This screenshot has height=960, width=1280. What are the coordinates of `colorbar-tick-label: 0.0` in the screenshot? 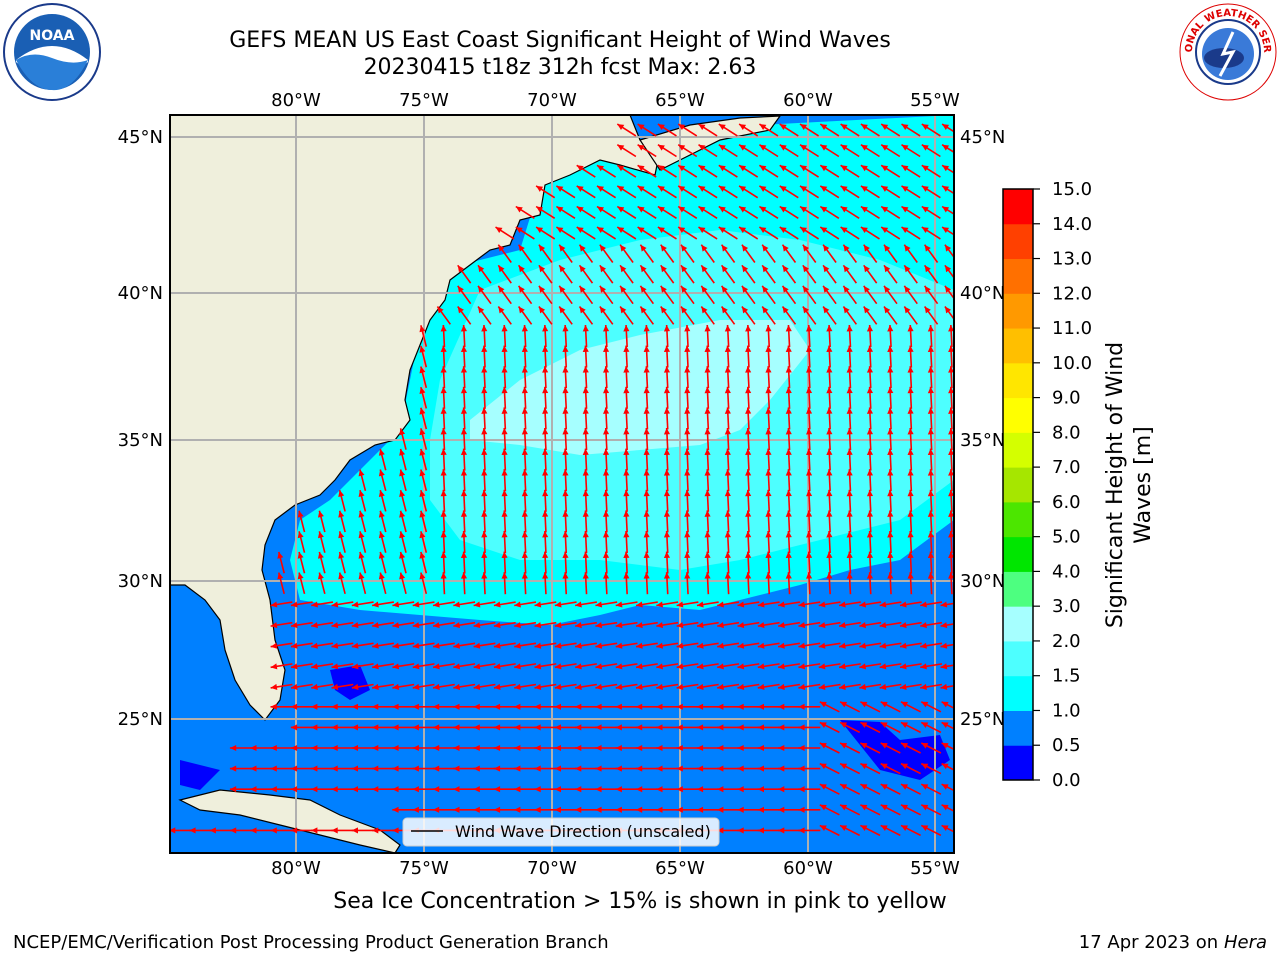 It's located at (1066, 780).